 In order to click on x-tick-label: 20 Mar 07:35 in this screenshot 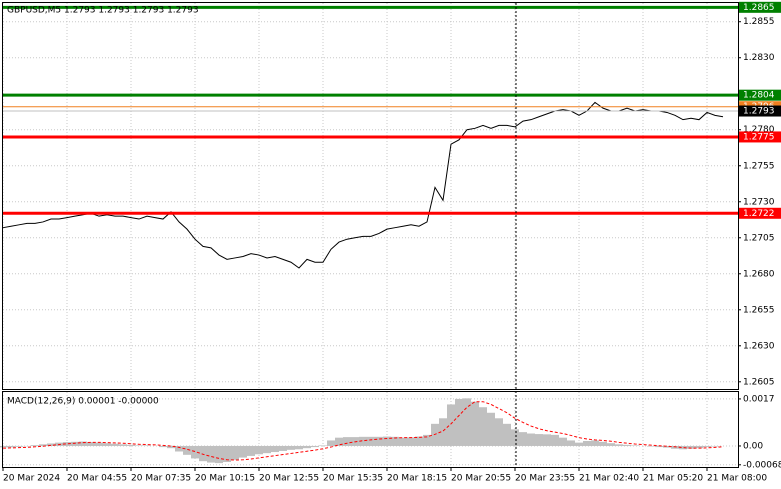, I will do `click(161, 479)`.